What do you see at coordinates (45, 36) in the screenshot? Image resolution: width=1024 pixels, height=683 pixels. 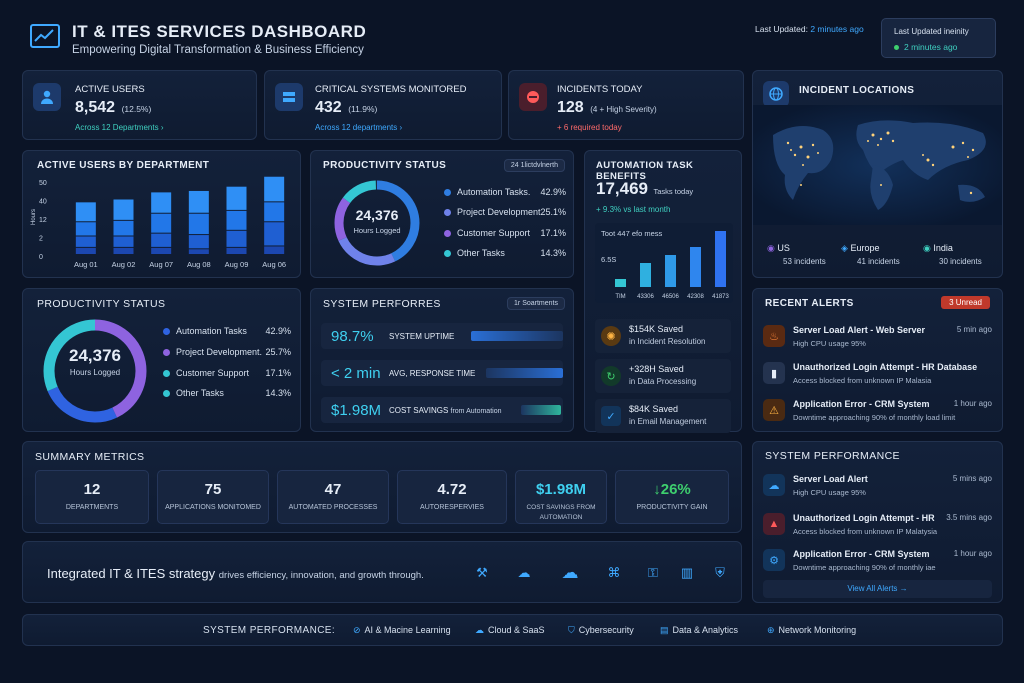 I see `monitor-chart-icon` at bounding box center [45, 36].